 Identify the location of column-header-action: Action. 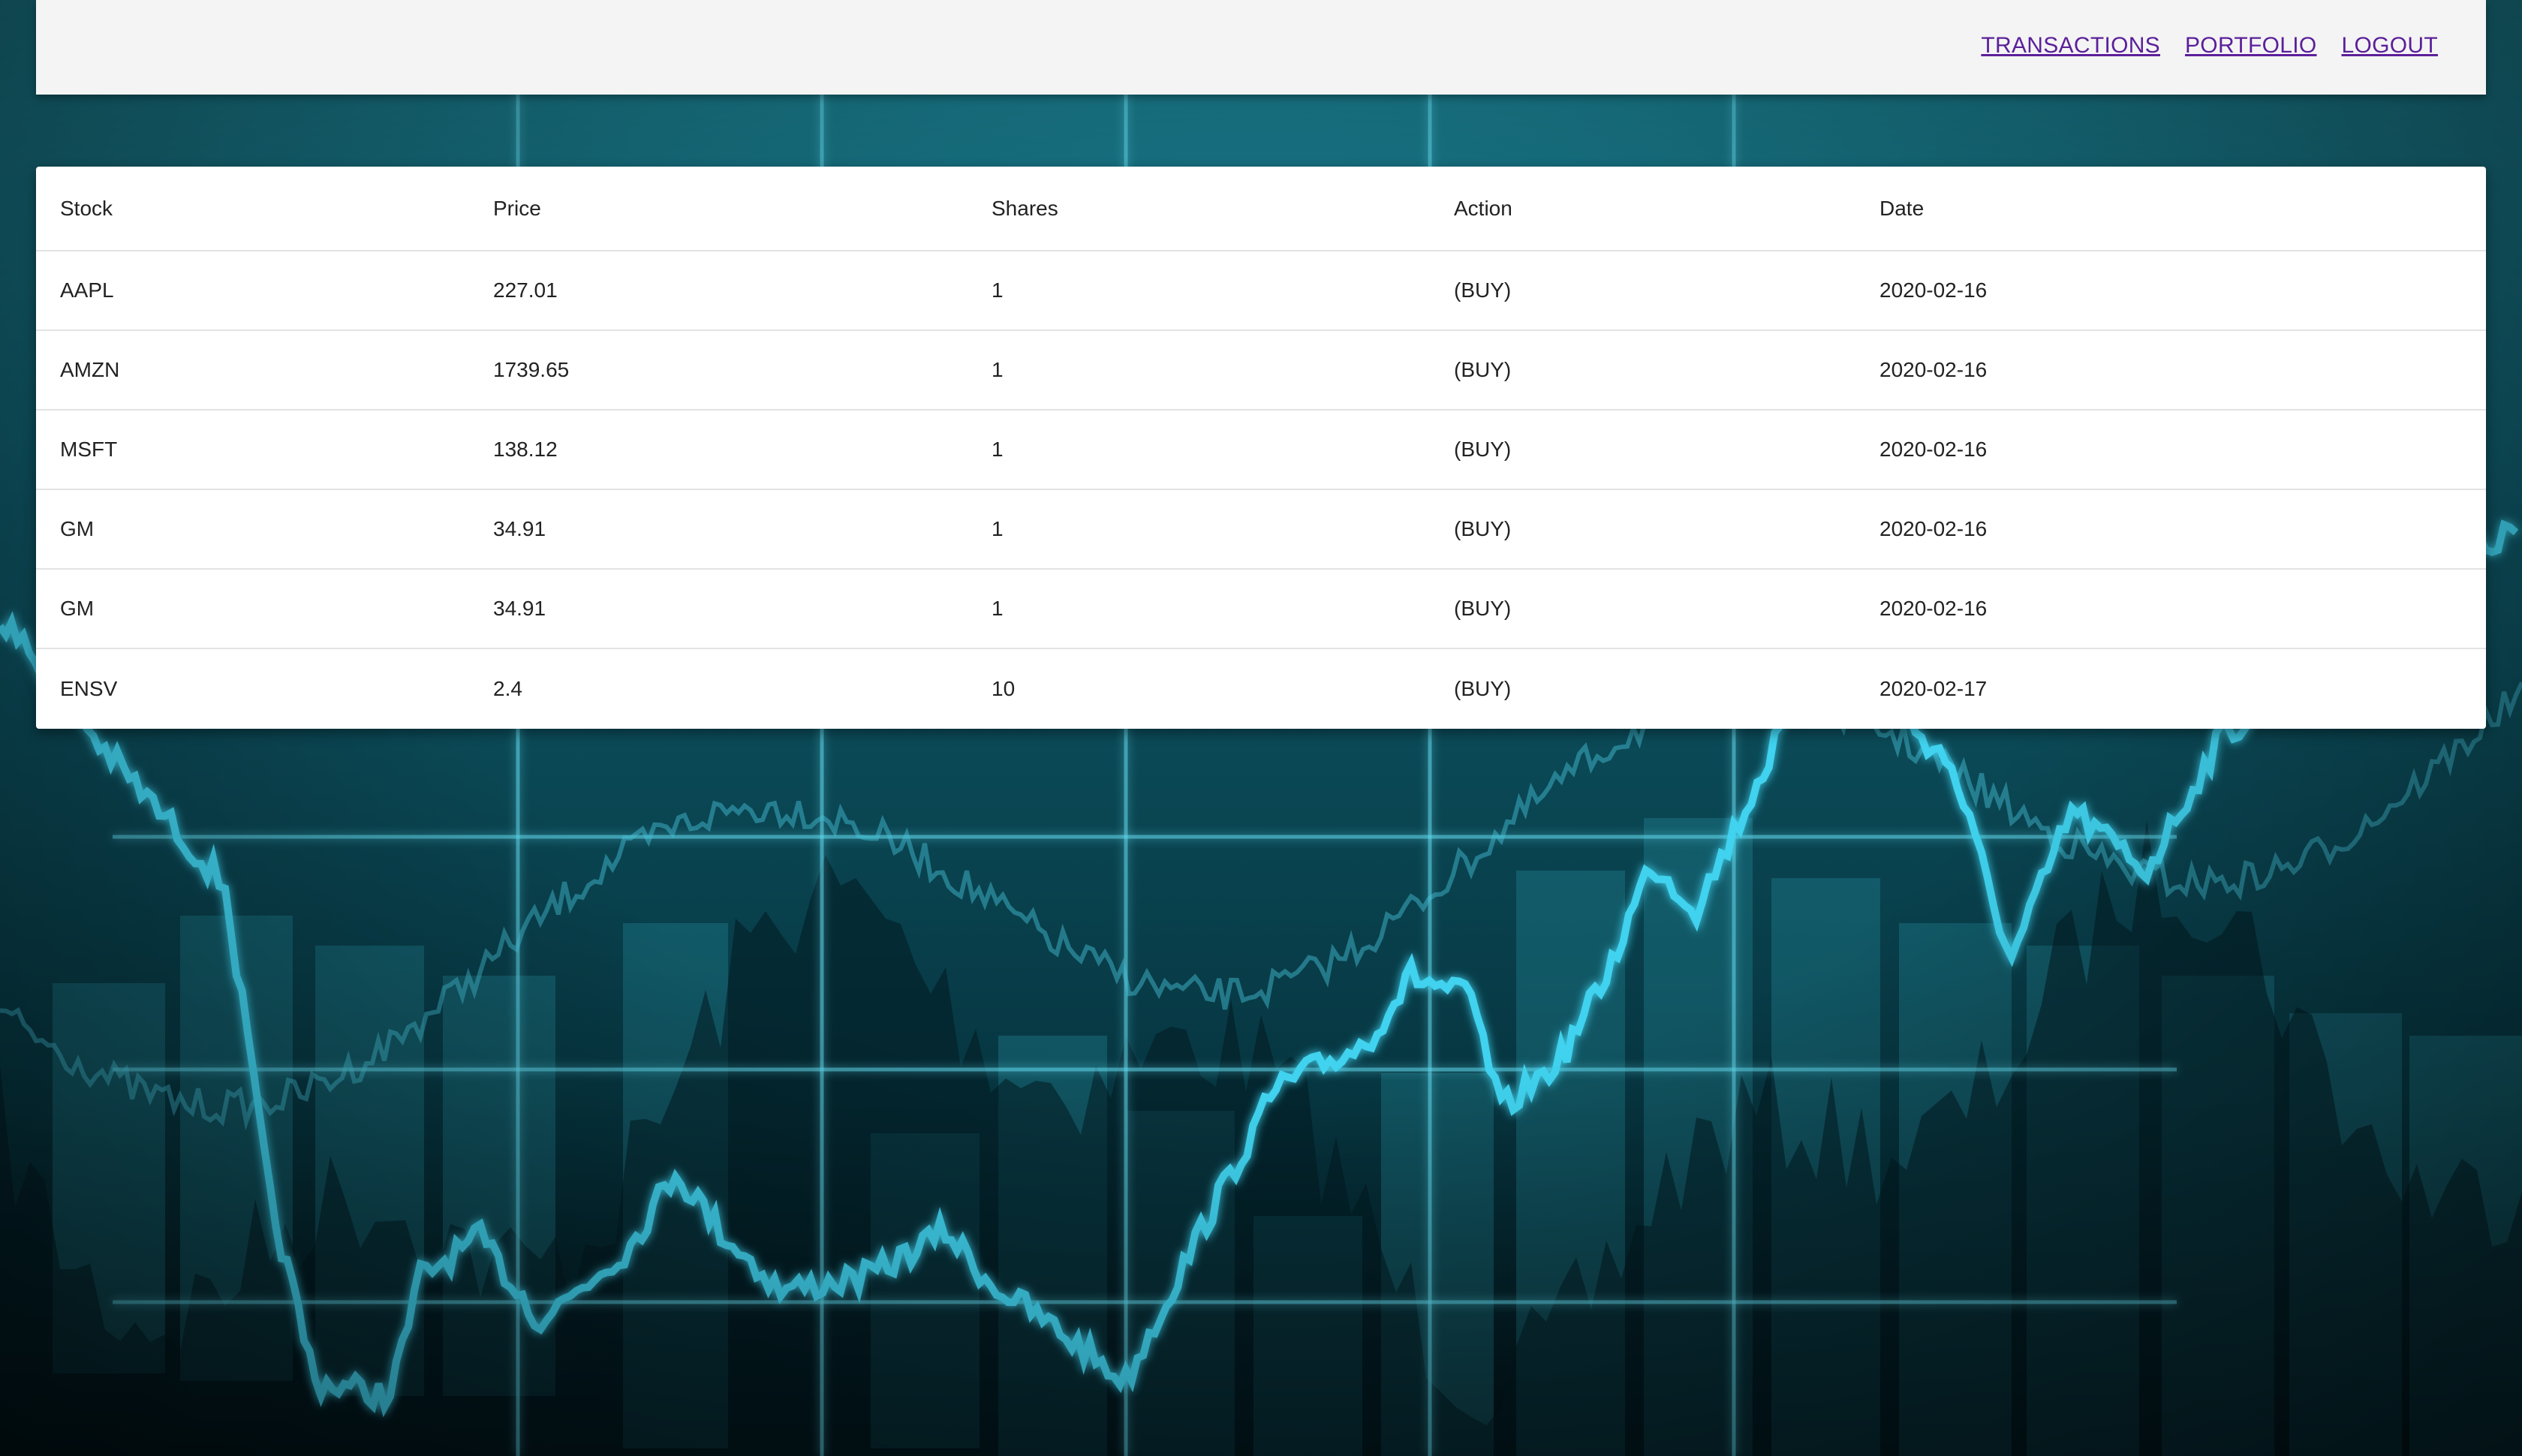
(1483, 208).